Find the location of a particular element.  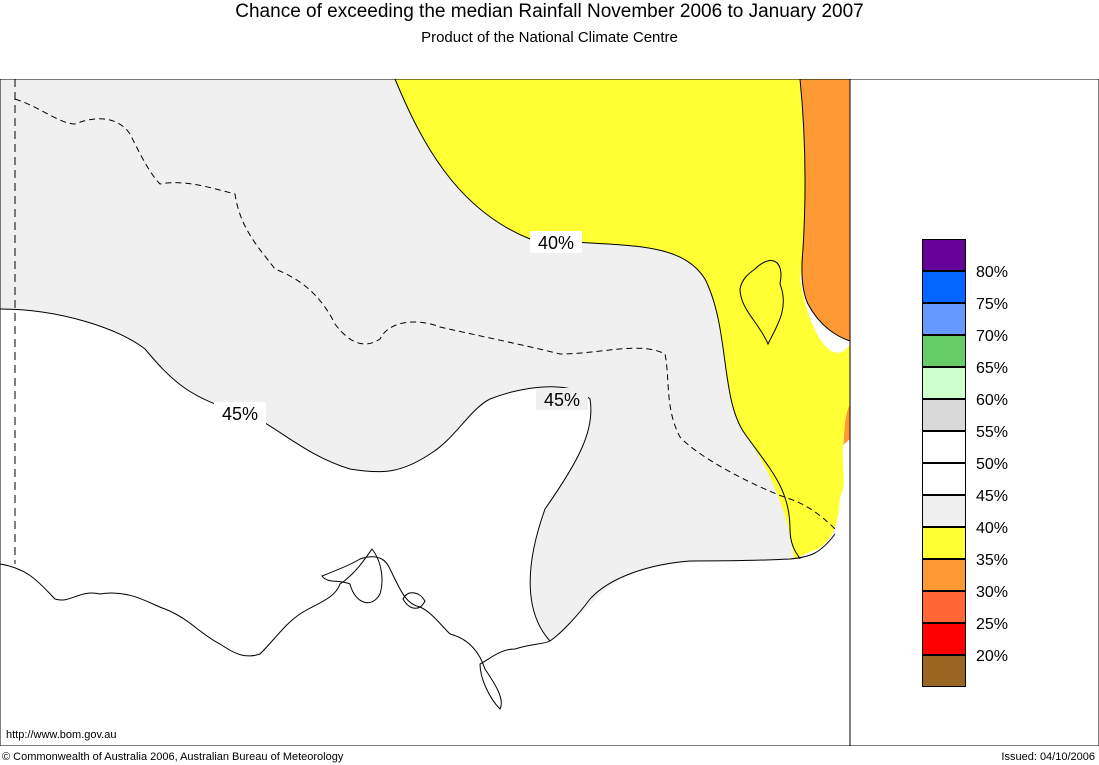

legend-label: 55% is located at coordinates (992, 432).